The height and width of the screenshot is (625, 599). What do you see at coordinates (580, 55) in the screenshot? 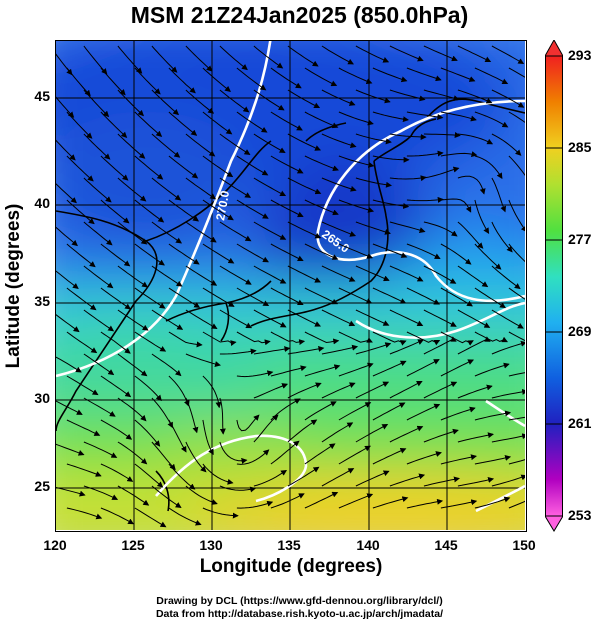
I see `colorbar-tick-label: 293` at bounding box center [580, 55].